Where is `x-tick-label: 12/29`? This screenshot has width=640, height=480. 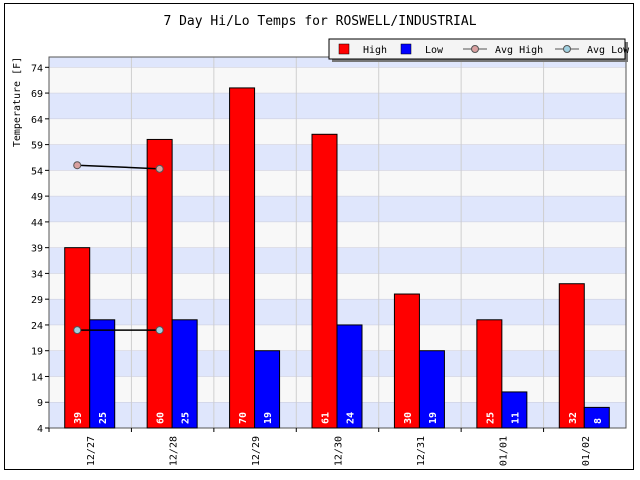 x-tick-label: 12/29 is located at coordinates (256, 451).